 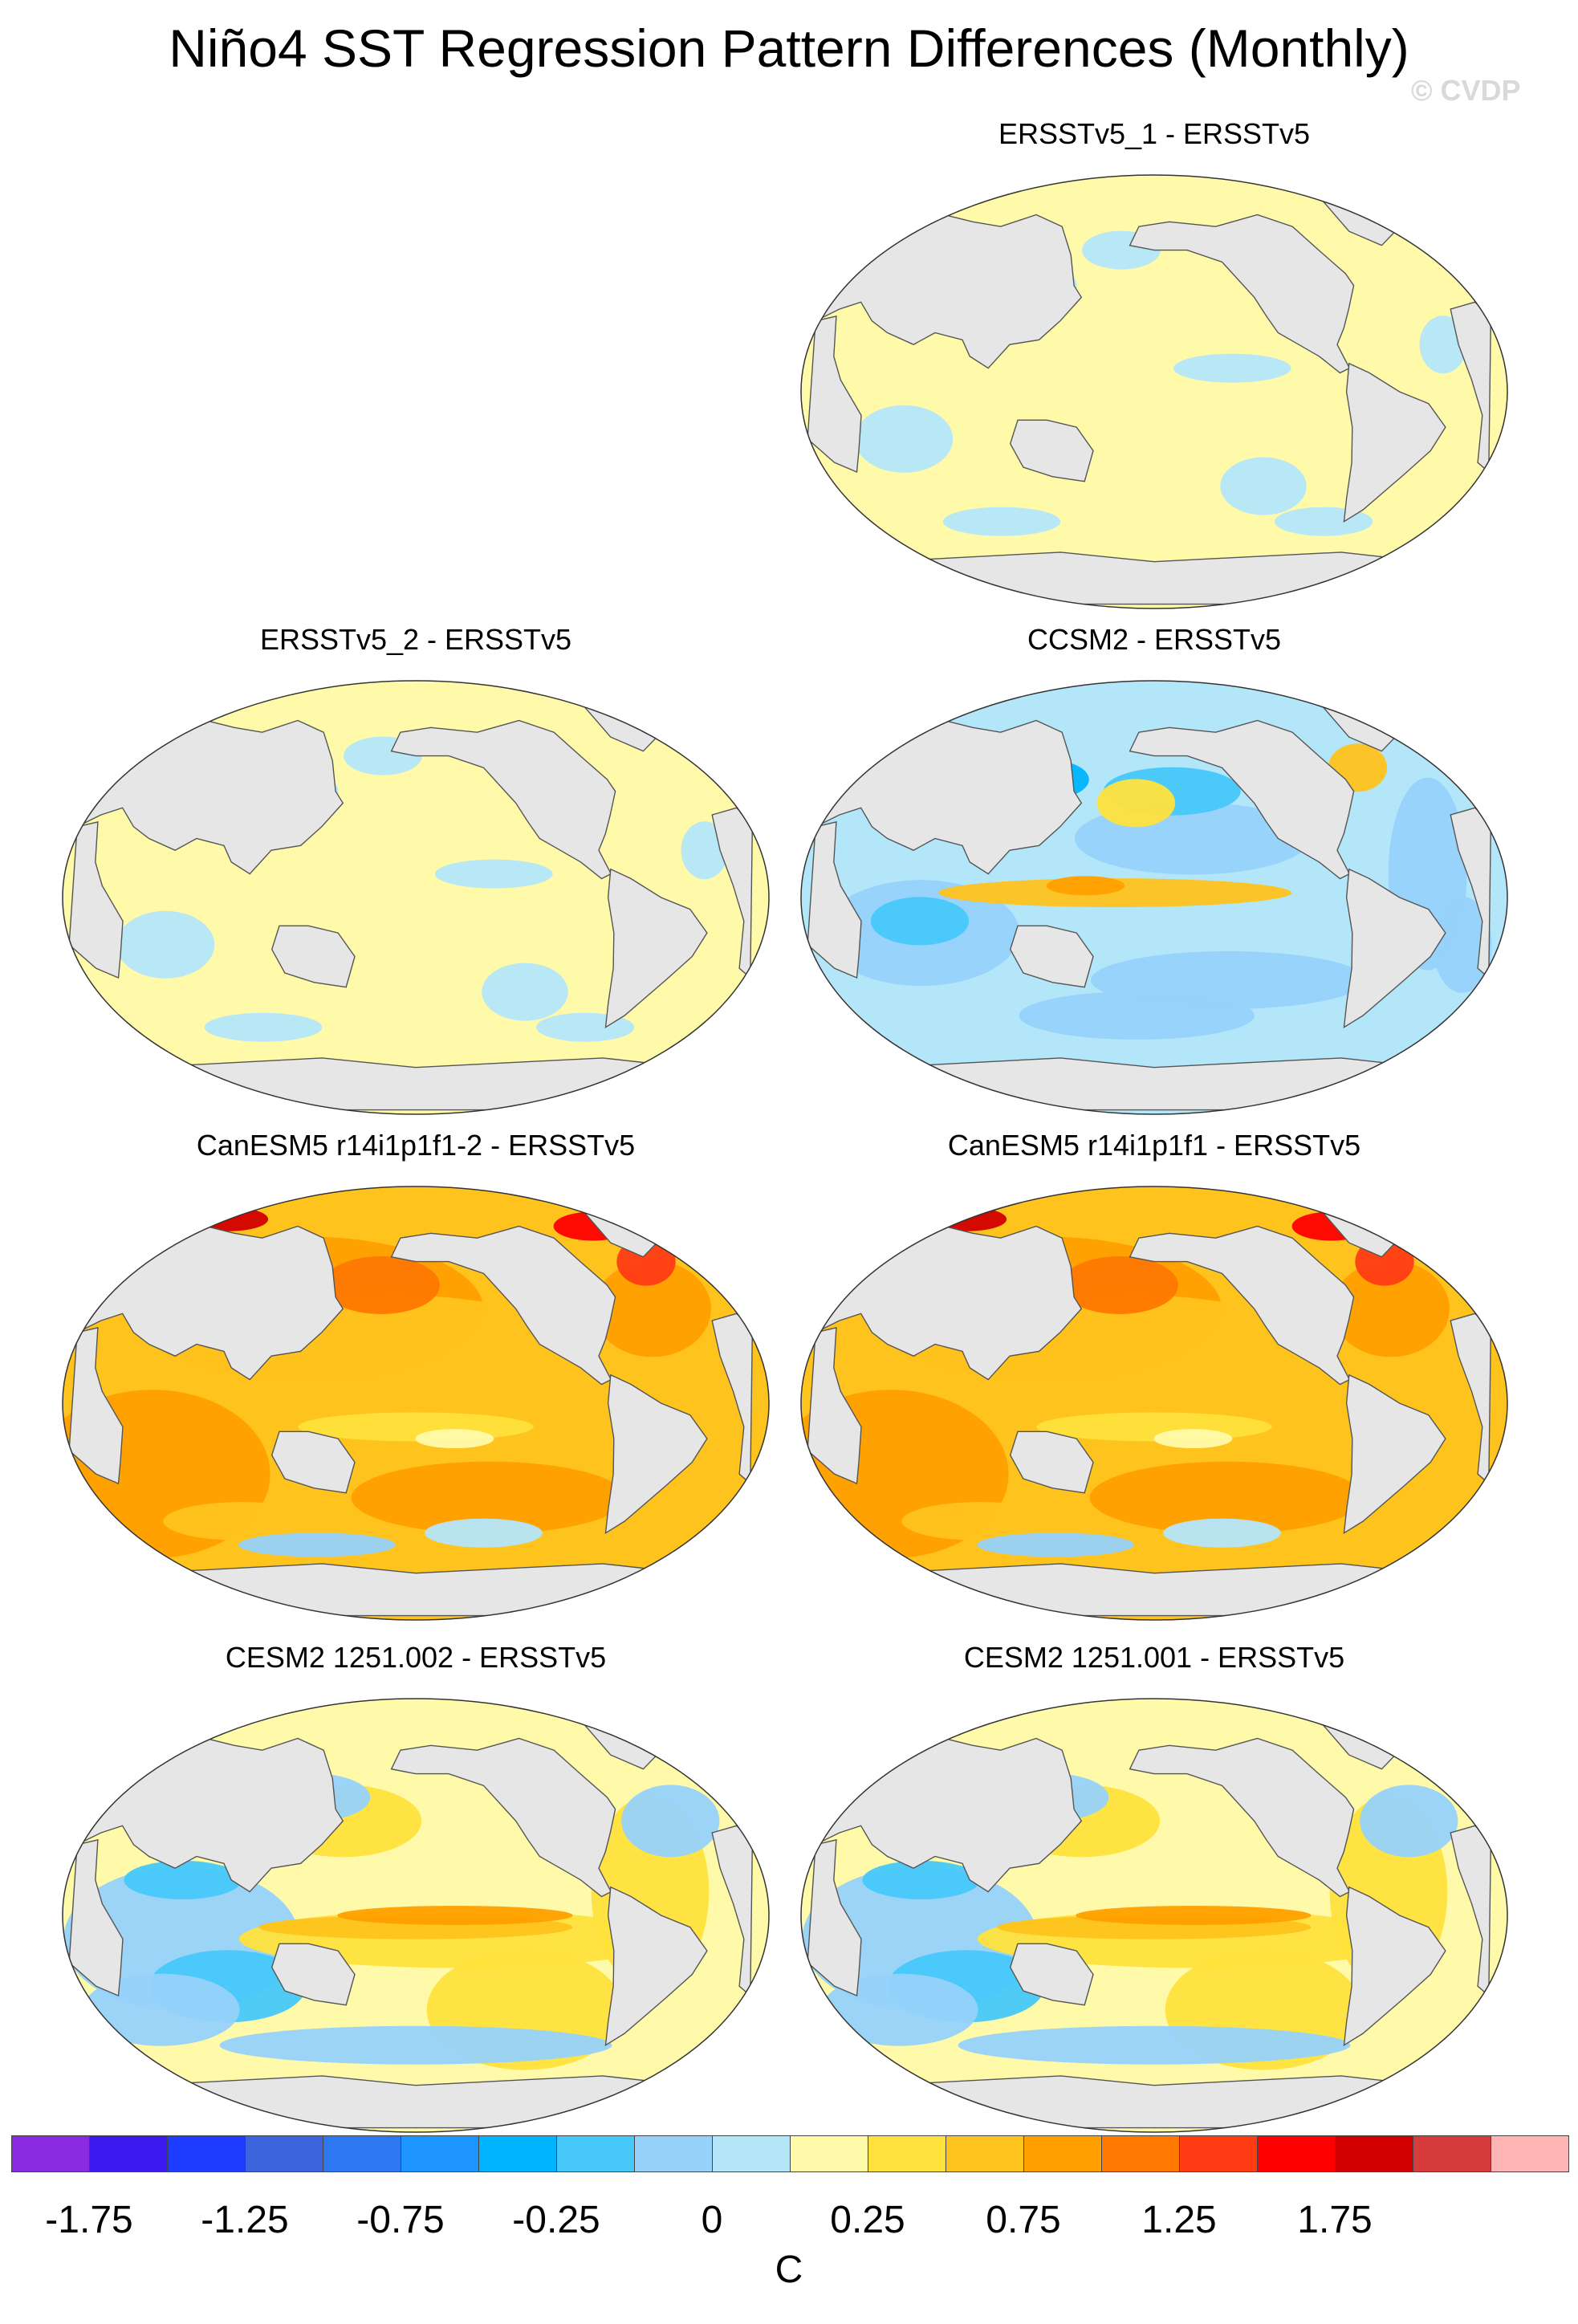 What do you see at coordinates (1335, 2220) in the screenshot?
I see `colorbar-tick-label: 1.75` at bounding box center [1335, 2220].